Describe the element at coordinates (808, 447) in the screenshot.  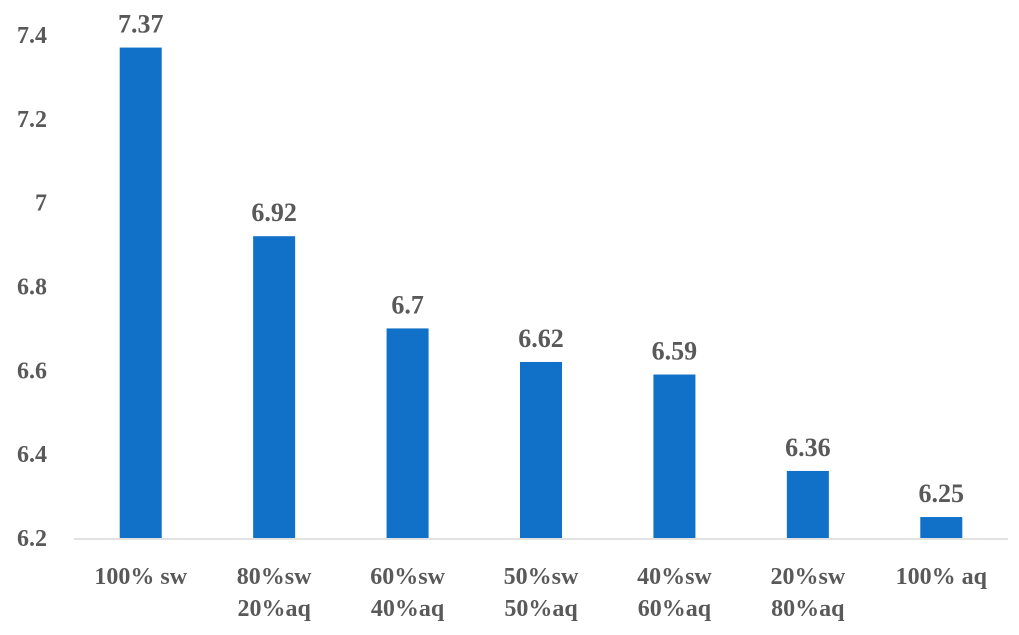
I see `data-label: 6.36` at that location.